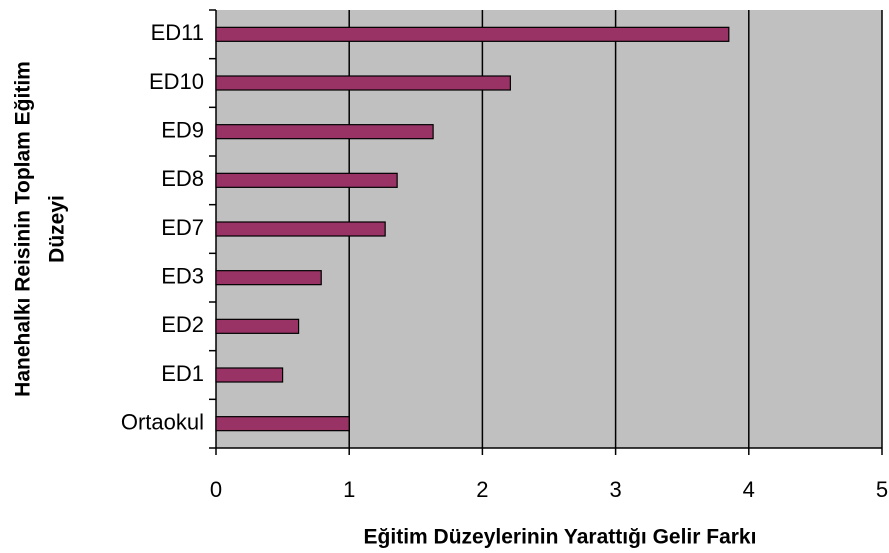 This screenshot has height=553, width=889. Describe the element at coordinates (615, 489) in the screenshot. I see `x-tick-label: 3` at that location.